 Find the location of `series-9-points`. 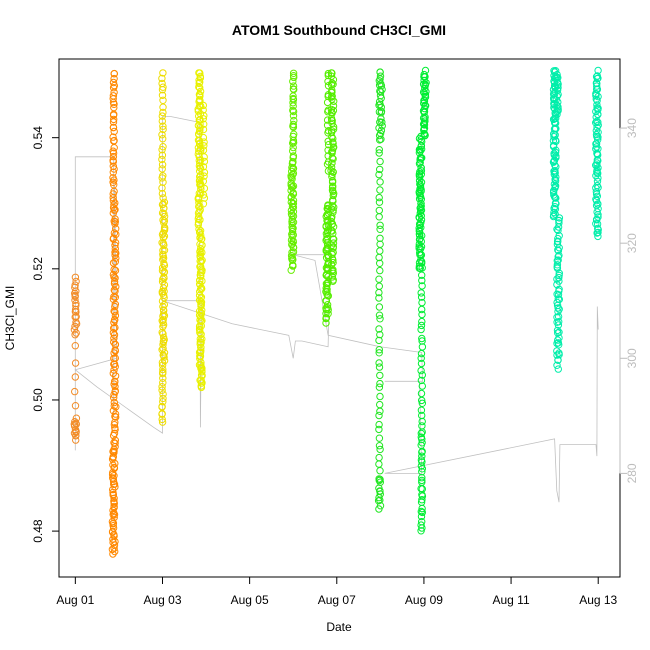

series-9-points is located at coordinates (597, 153).